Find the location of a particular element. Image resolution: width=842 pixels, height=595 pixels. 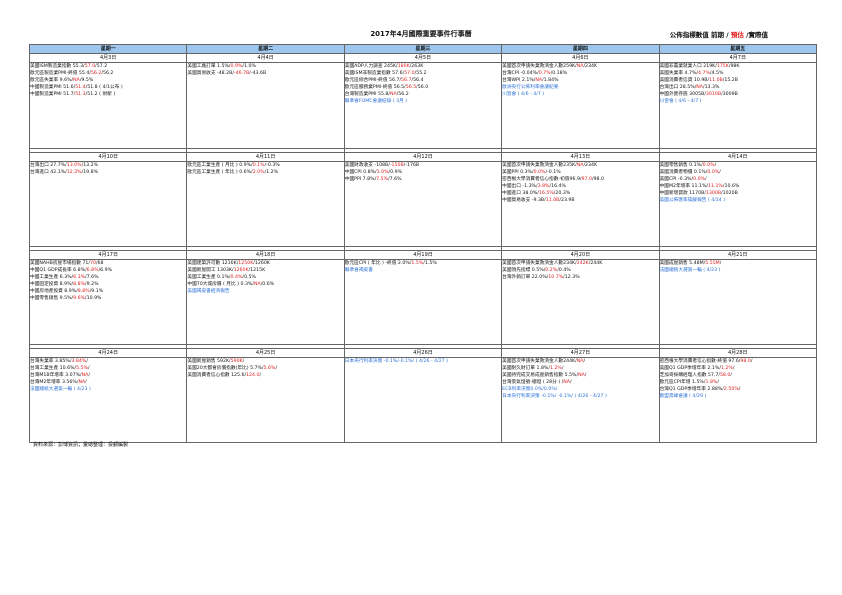

event-line: 歐元區工業生產 ( 月比 ) 0.9%/0.1%/-0.3% is located at coordinates (265, 166).